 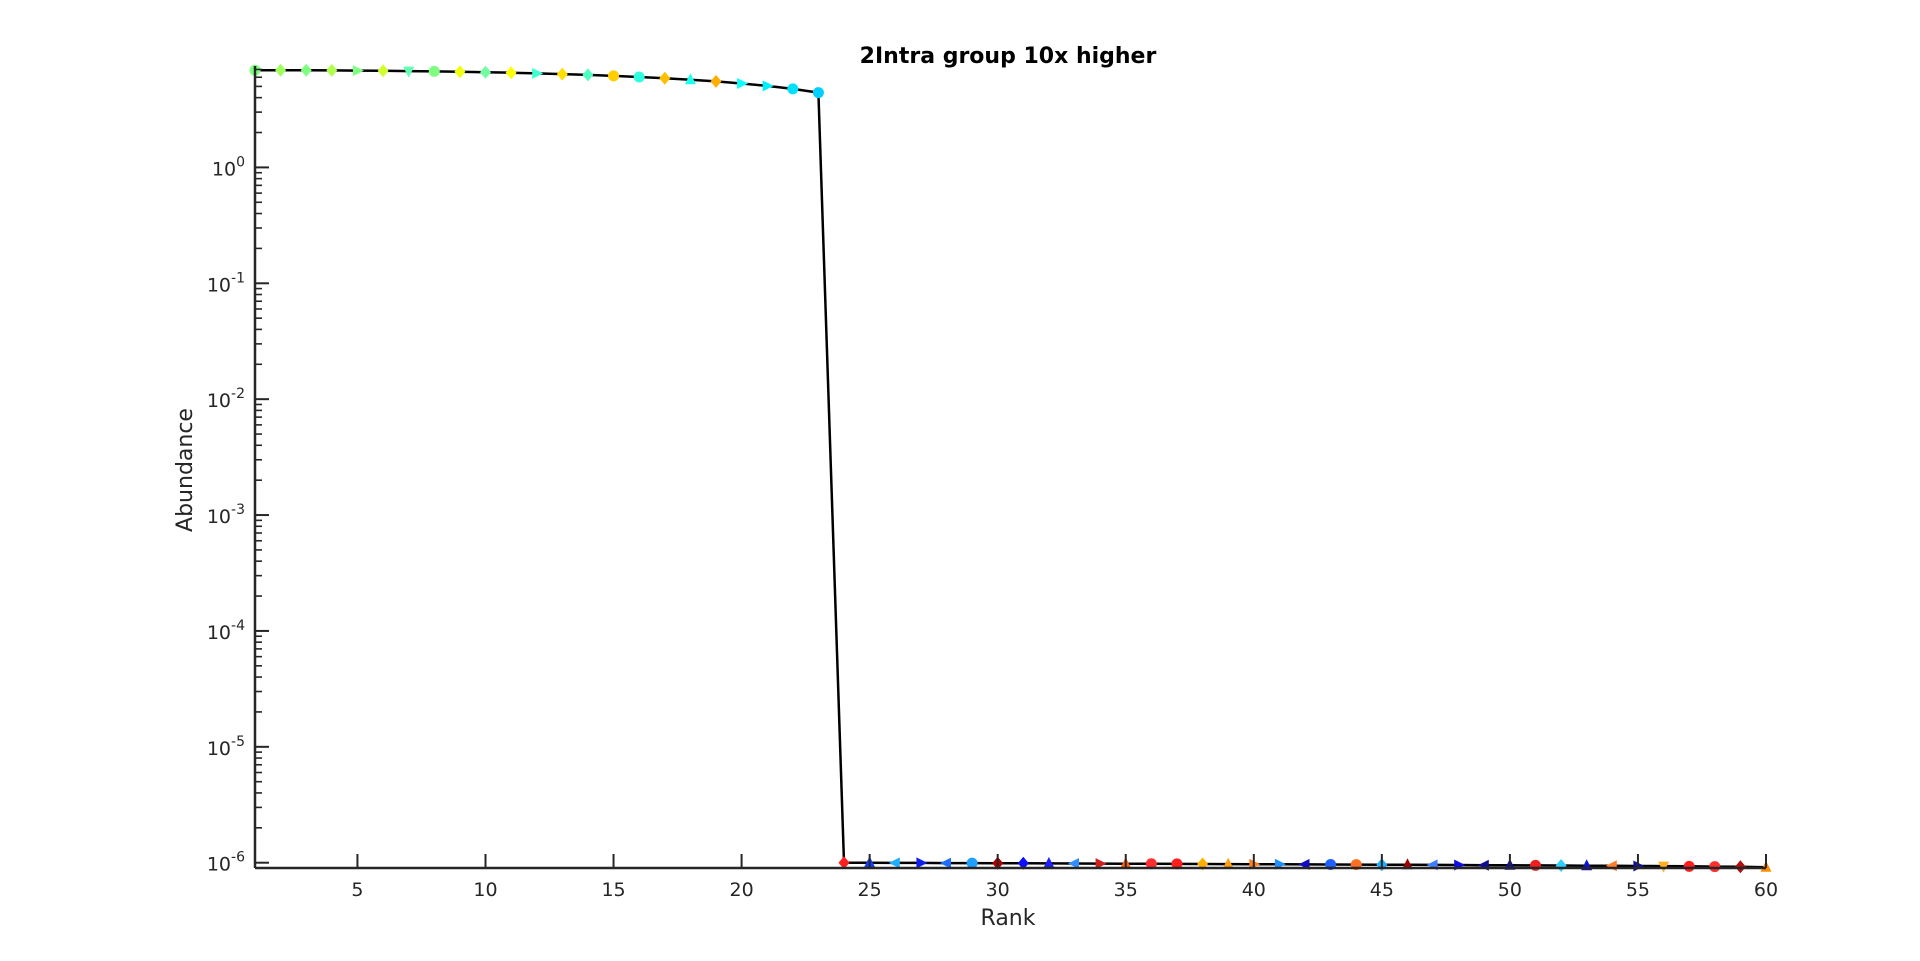 I want to click on y-axis-label: Abundance, so click(x=185, y=470).